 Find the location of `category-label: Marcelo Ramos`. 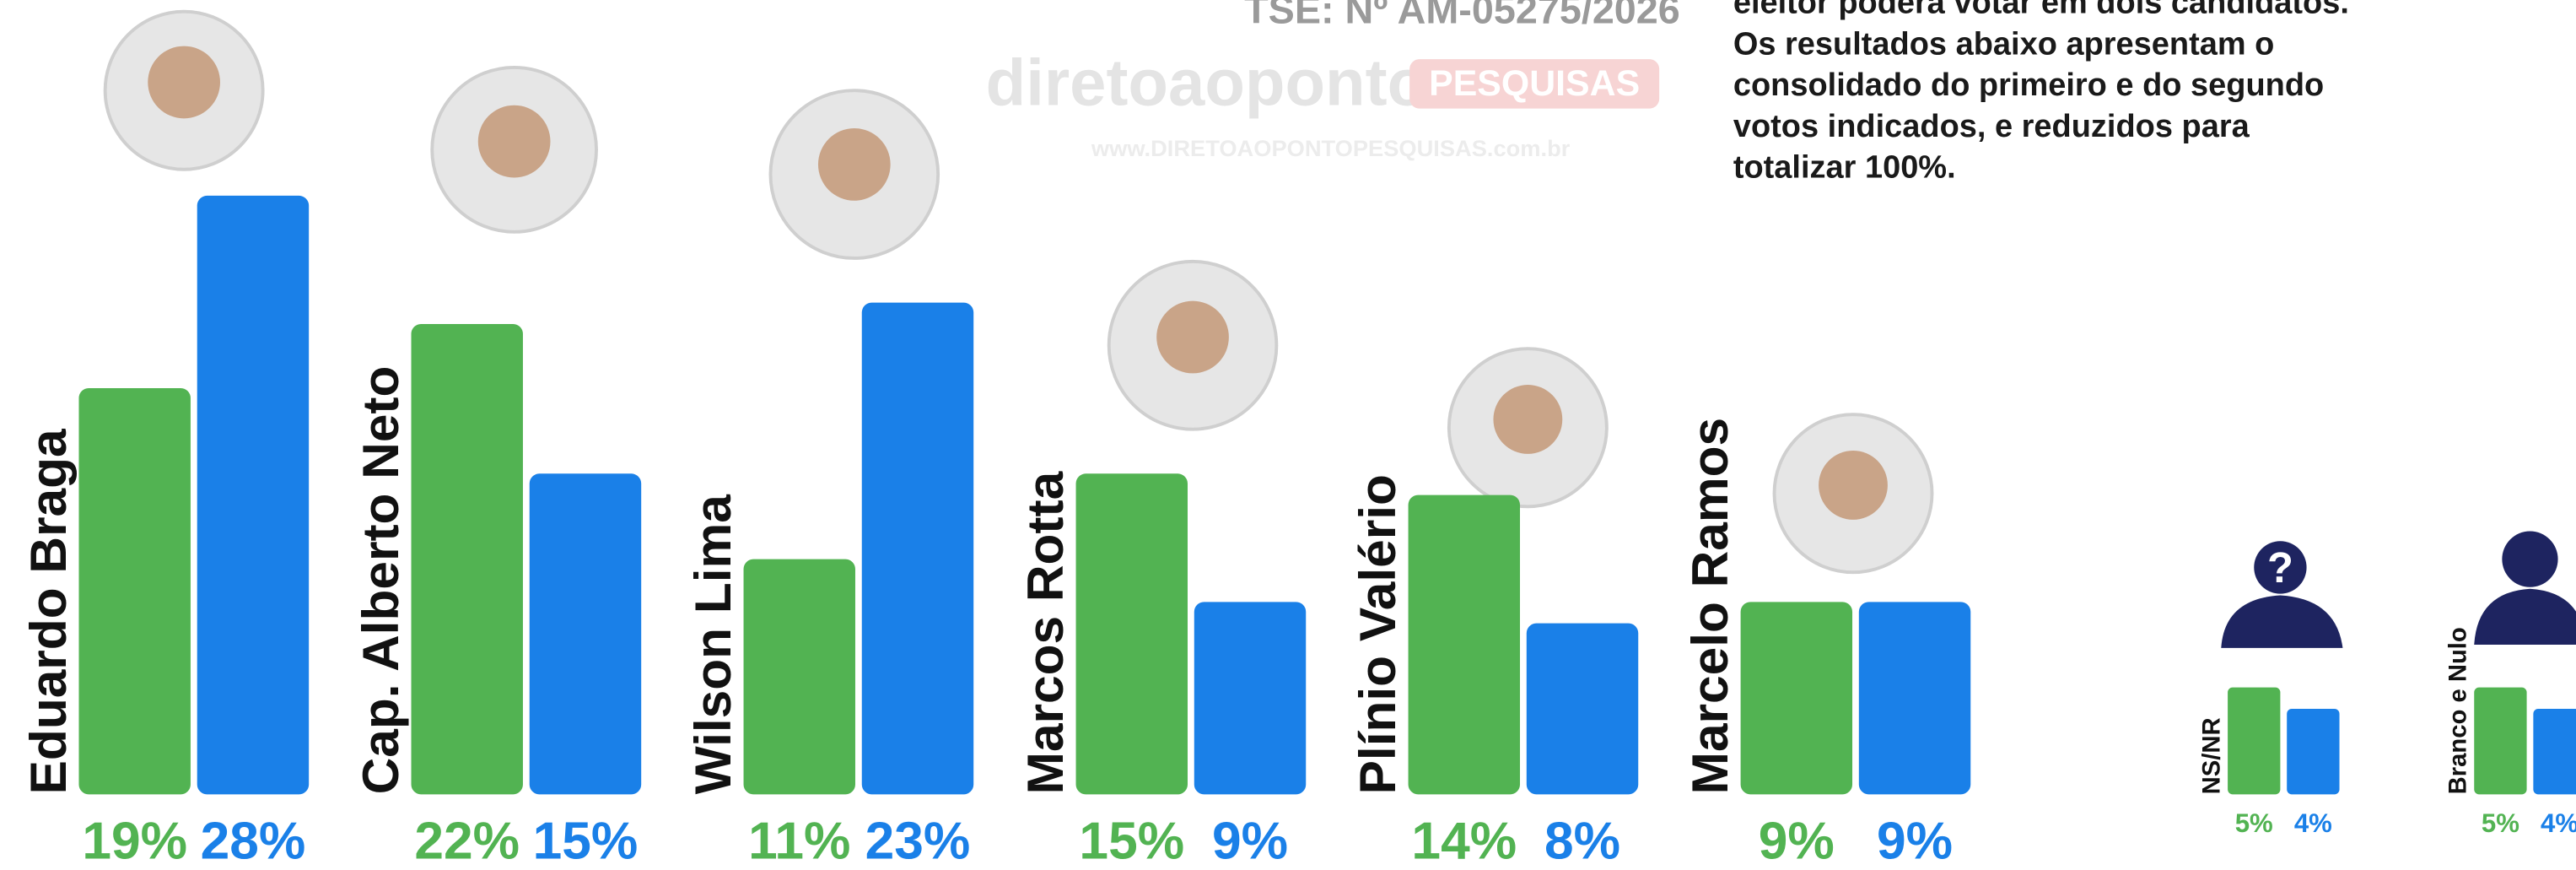

category-label: Marcelo Ramos is located at coordinates (1709, 606).